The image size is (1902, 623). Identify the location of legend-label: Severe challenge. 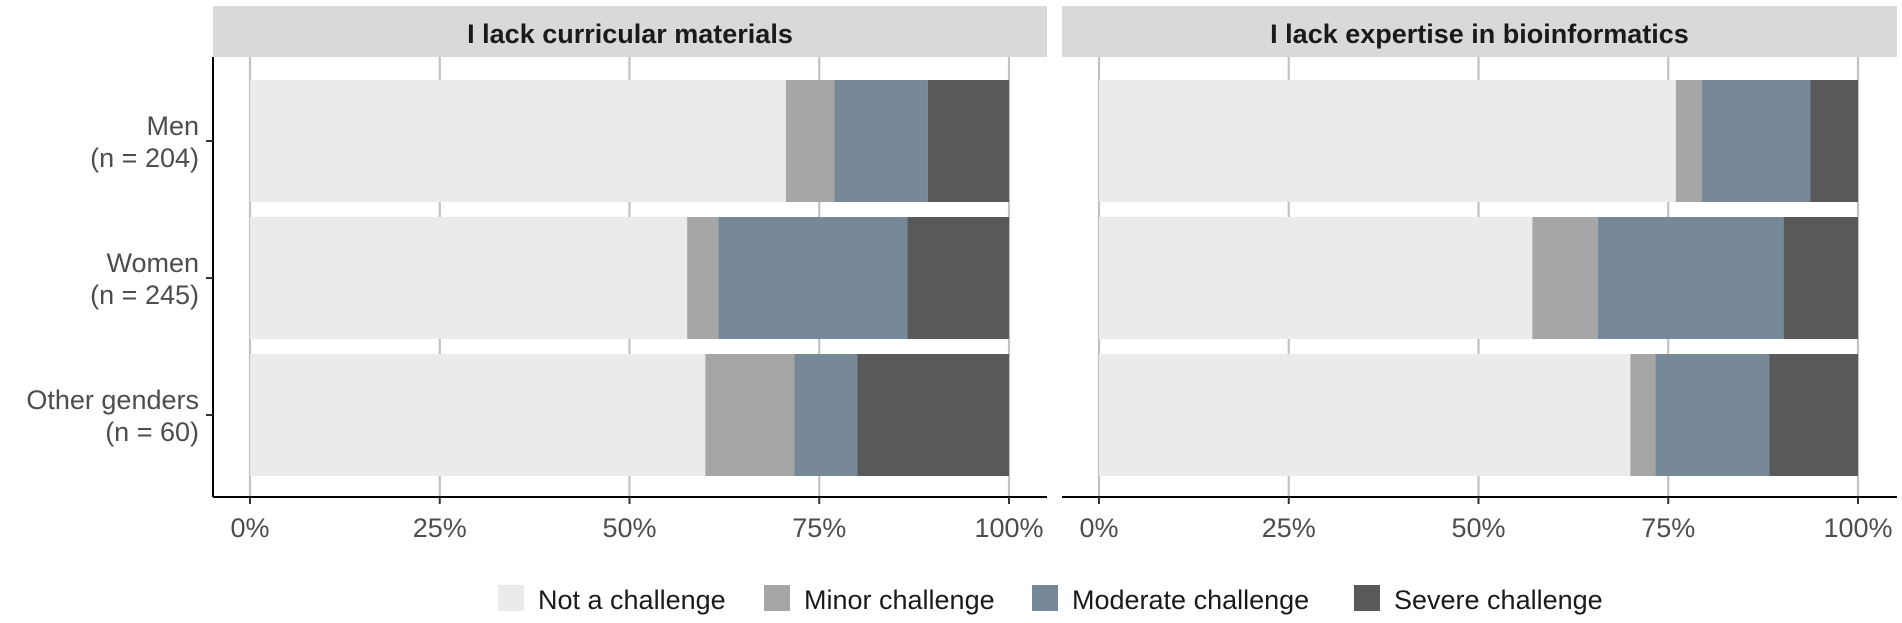
(1498, 600).